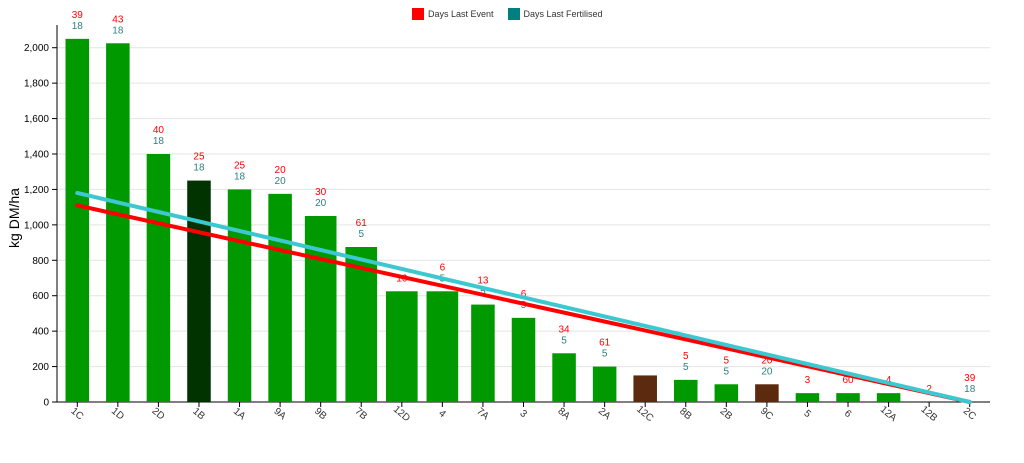 The image size is (1024, 463). I want to click on x-tick-label: 12D, so click(401, 414).